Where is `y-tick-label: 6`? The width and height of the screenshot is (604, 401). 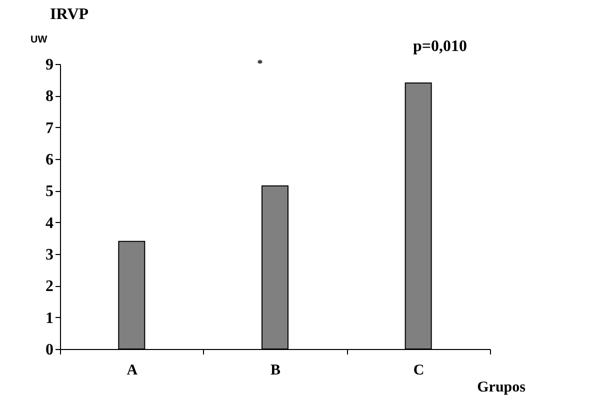 y-tick-label: 6 is located at coordinates (50, 160).